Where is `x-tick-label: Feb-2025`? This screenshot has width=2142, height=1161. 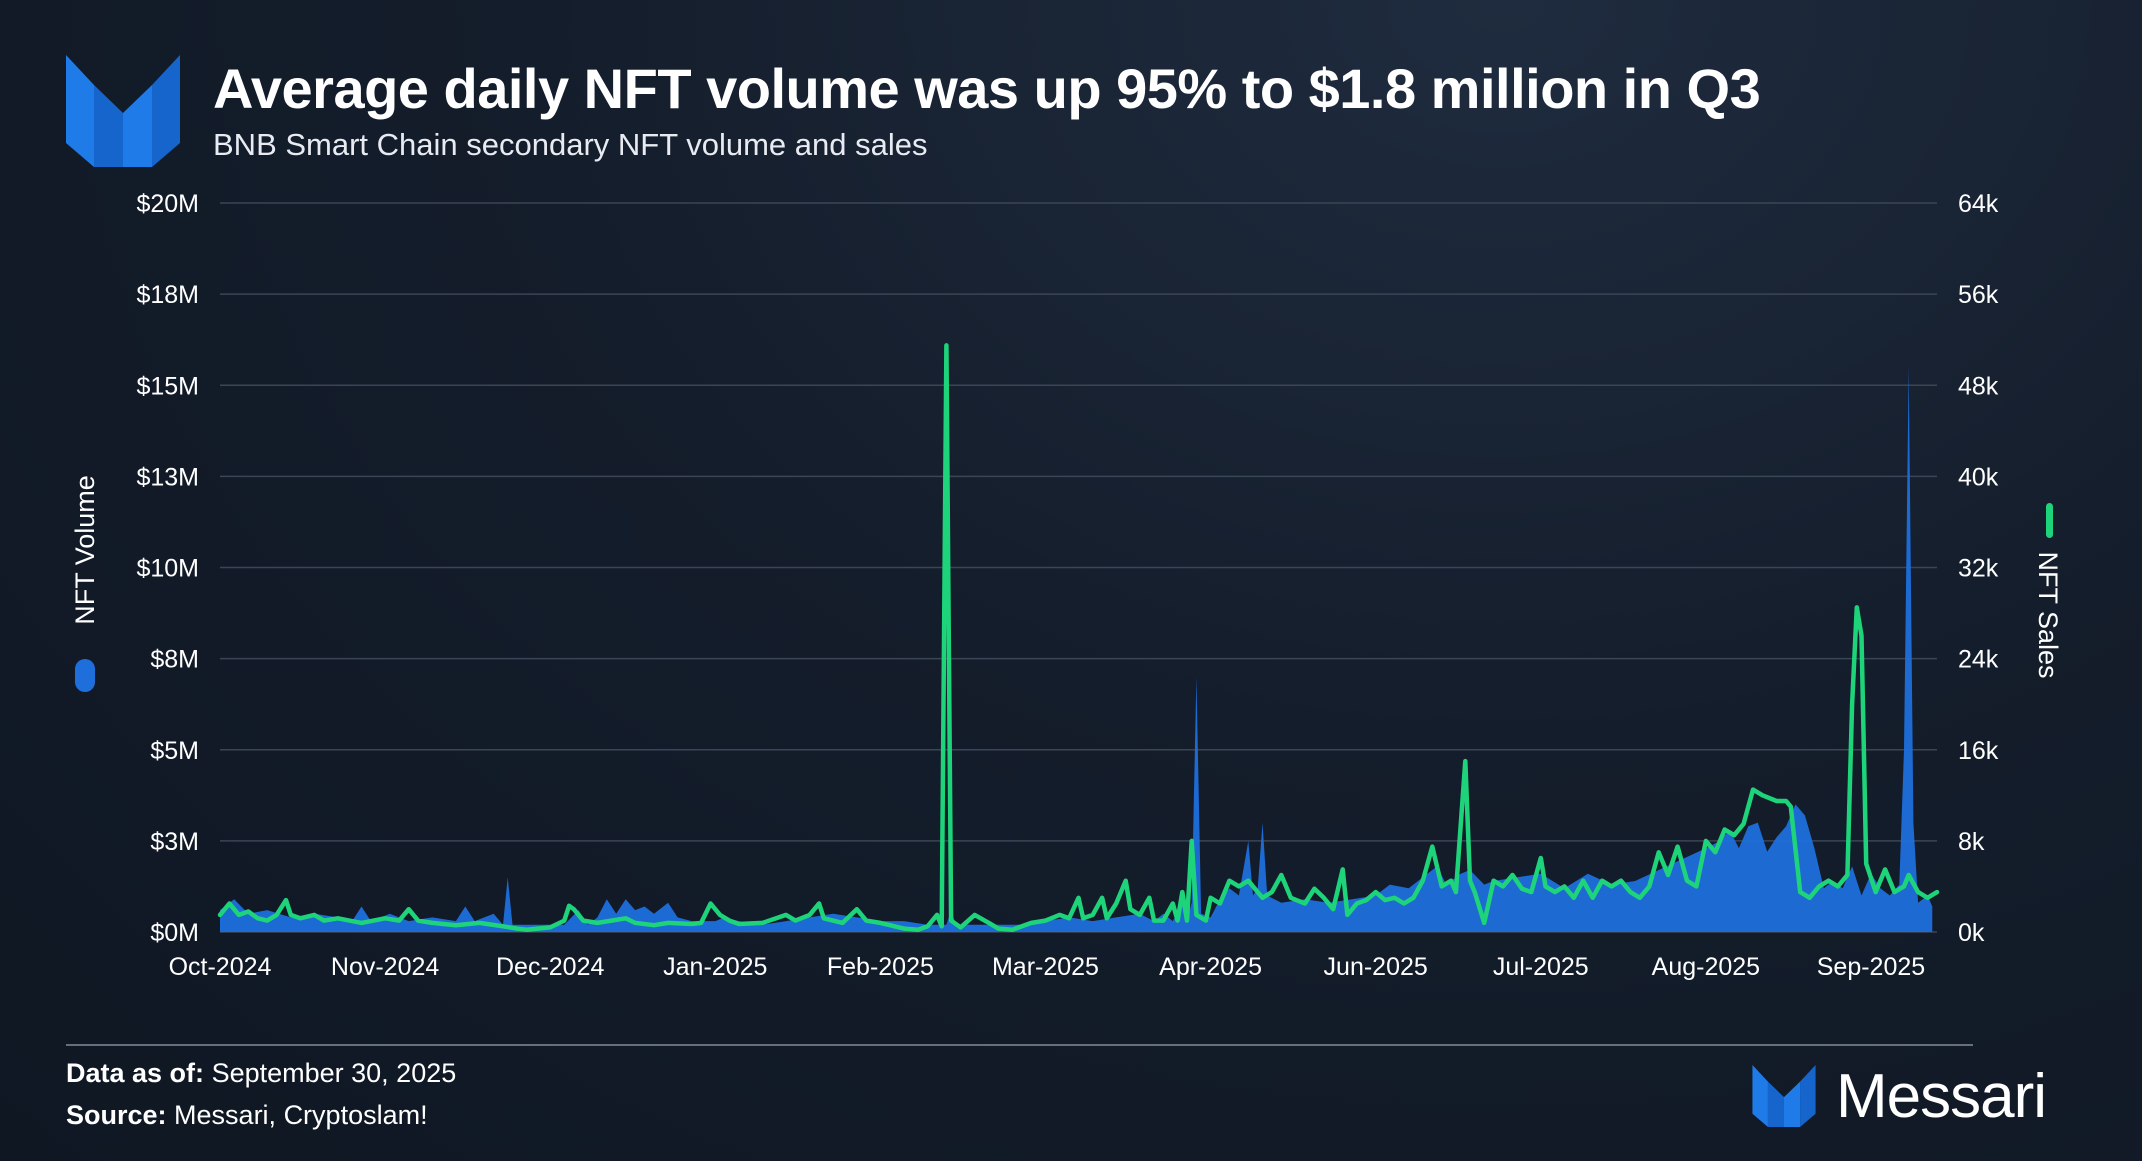 x-tick-label: Feb-2025 is located at coordinates (880, 967).